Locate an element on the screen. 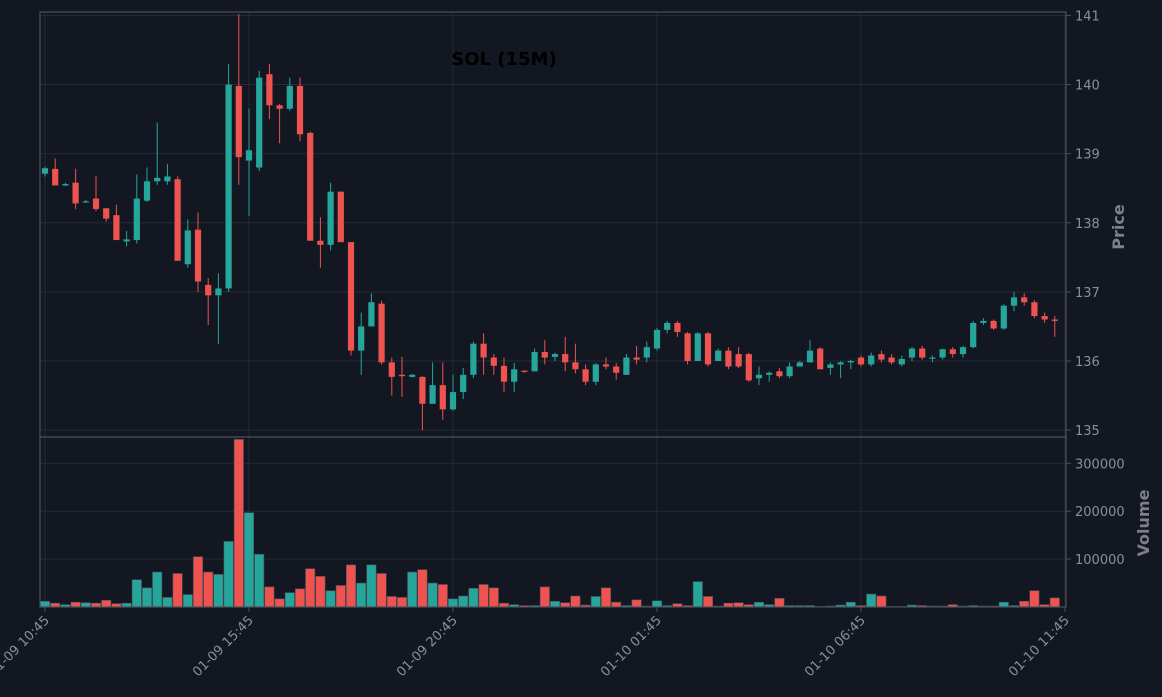 Image resolution: width=1162 pixels, height=697 pixels. price-tick-label: 137 is located at coordinates (1087, 293).